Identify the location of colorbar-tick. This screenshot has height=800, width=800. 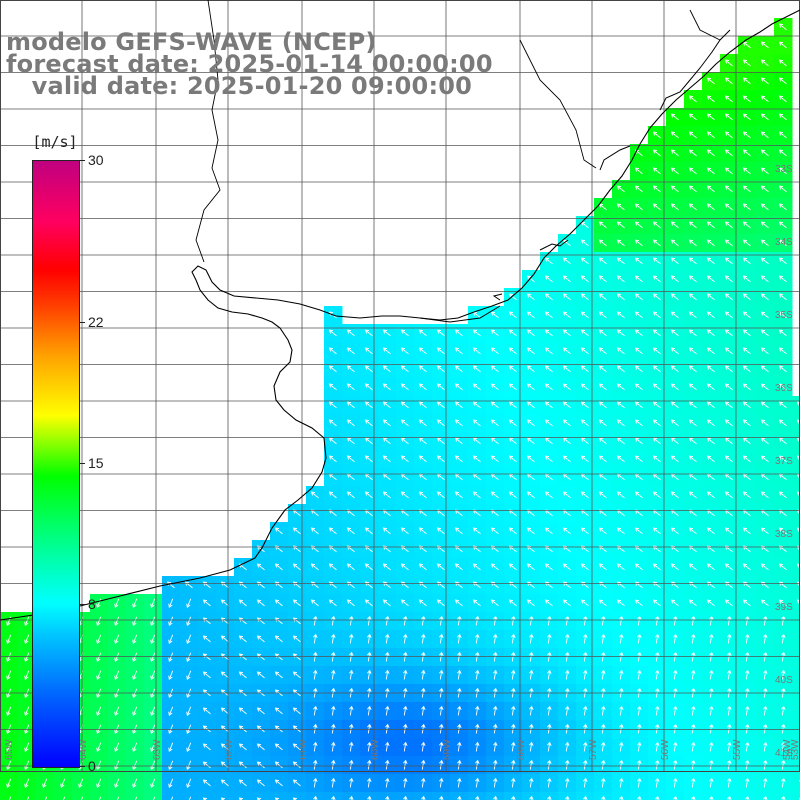
(82, 766).